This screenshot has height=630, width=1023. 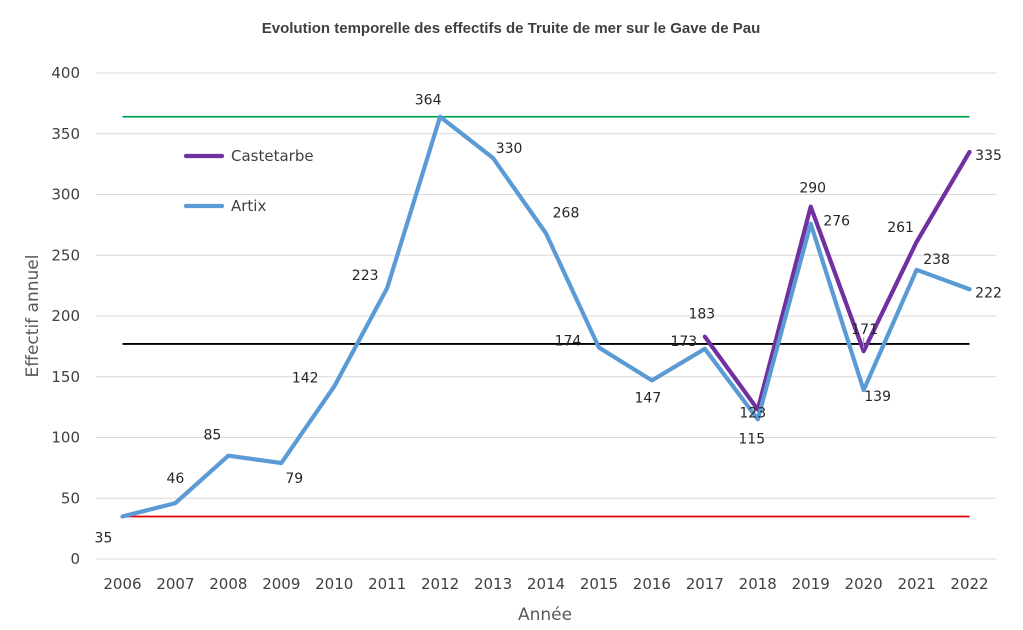 What do you see at coordinates (248, 206) in the screenshot?
I see `legend-label-artix: Artix` at bounding box center [248, 206].